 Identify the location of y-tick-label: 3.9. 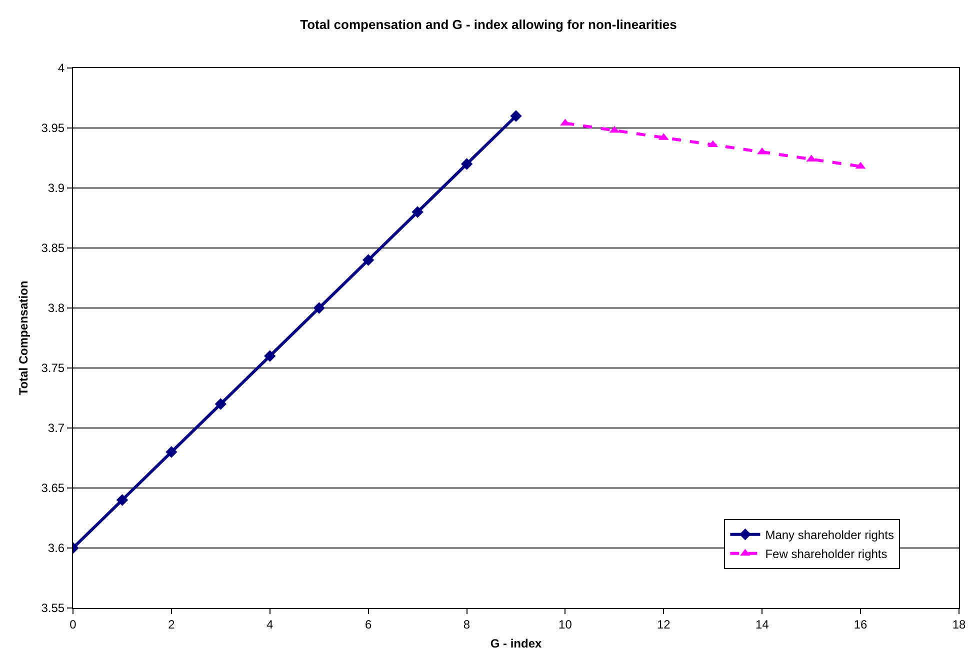
(56, 188).